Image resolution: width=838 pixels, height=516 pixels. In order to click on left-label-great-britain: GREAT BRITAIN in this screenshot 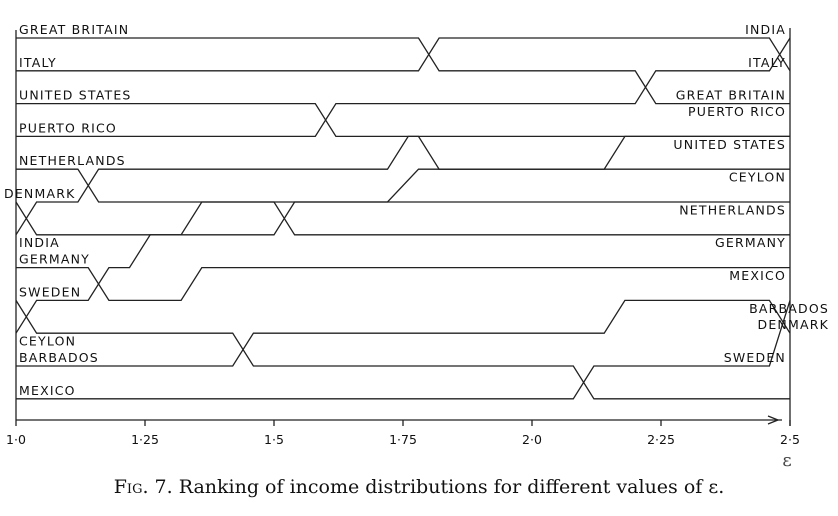, I will do `click(74, 29)`.